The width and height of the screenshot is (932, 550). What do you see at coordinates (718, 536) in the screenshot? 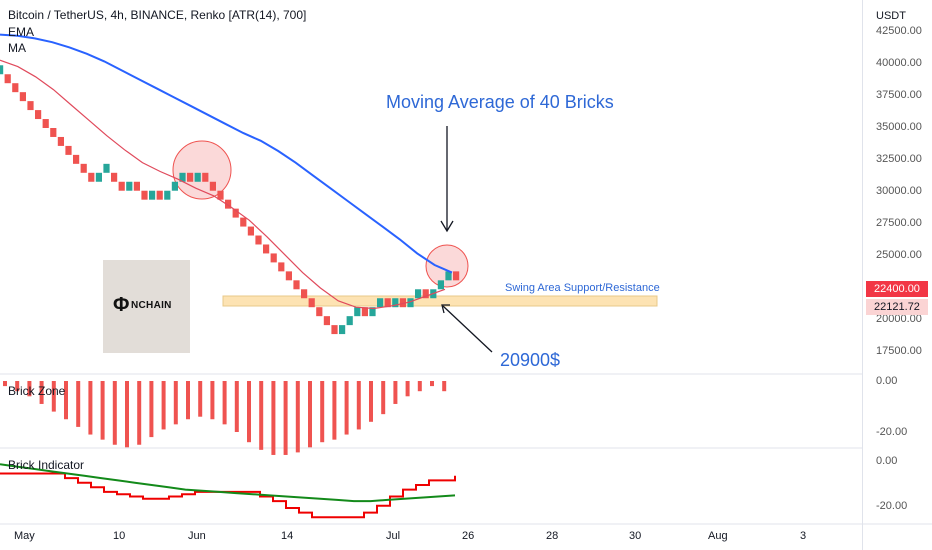
I see `time-label: Aug` at bounding box center [718, 536].